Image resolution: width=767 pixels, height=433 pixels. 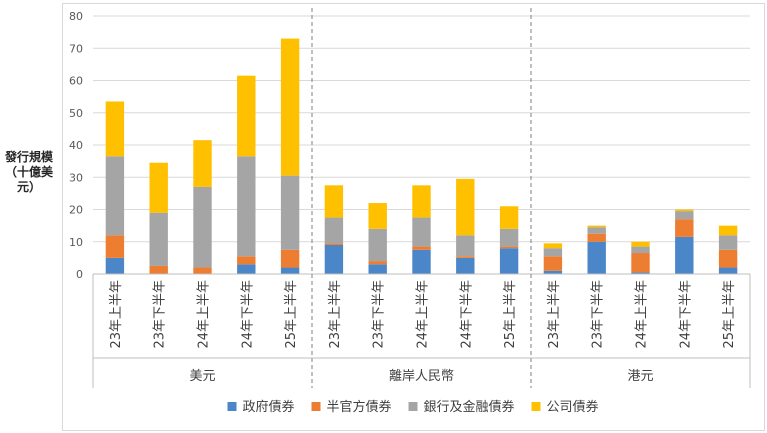 I want to click on y-tick-label: 60, so click(x=76, y=81).